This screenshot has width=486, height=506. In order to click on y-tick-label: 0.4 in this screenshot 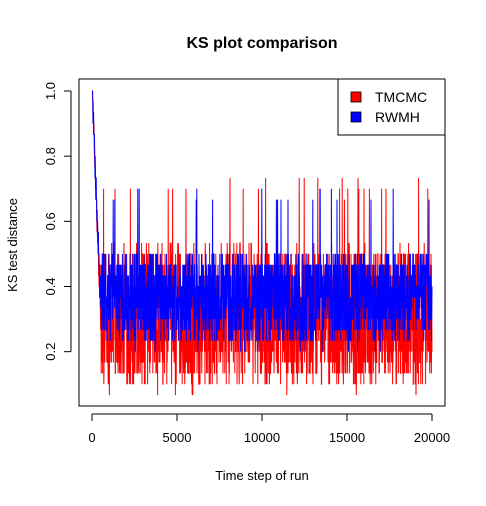, I will do `click(50, 286)`.